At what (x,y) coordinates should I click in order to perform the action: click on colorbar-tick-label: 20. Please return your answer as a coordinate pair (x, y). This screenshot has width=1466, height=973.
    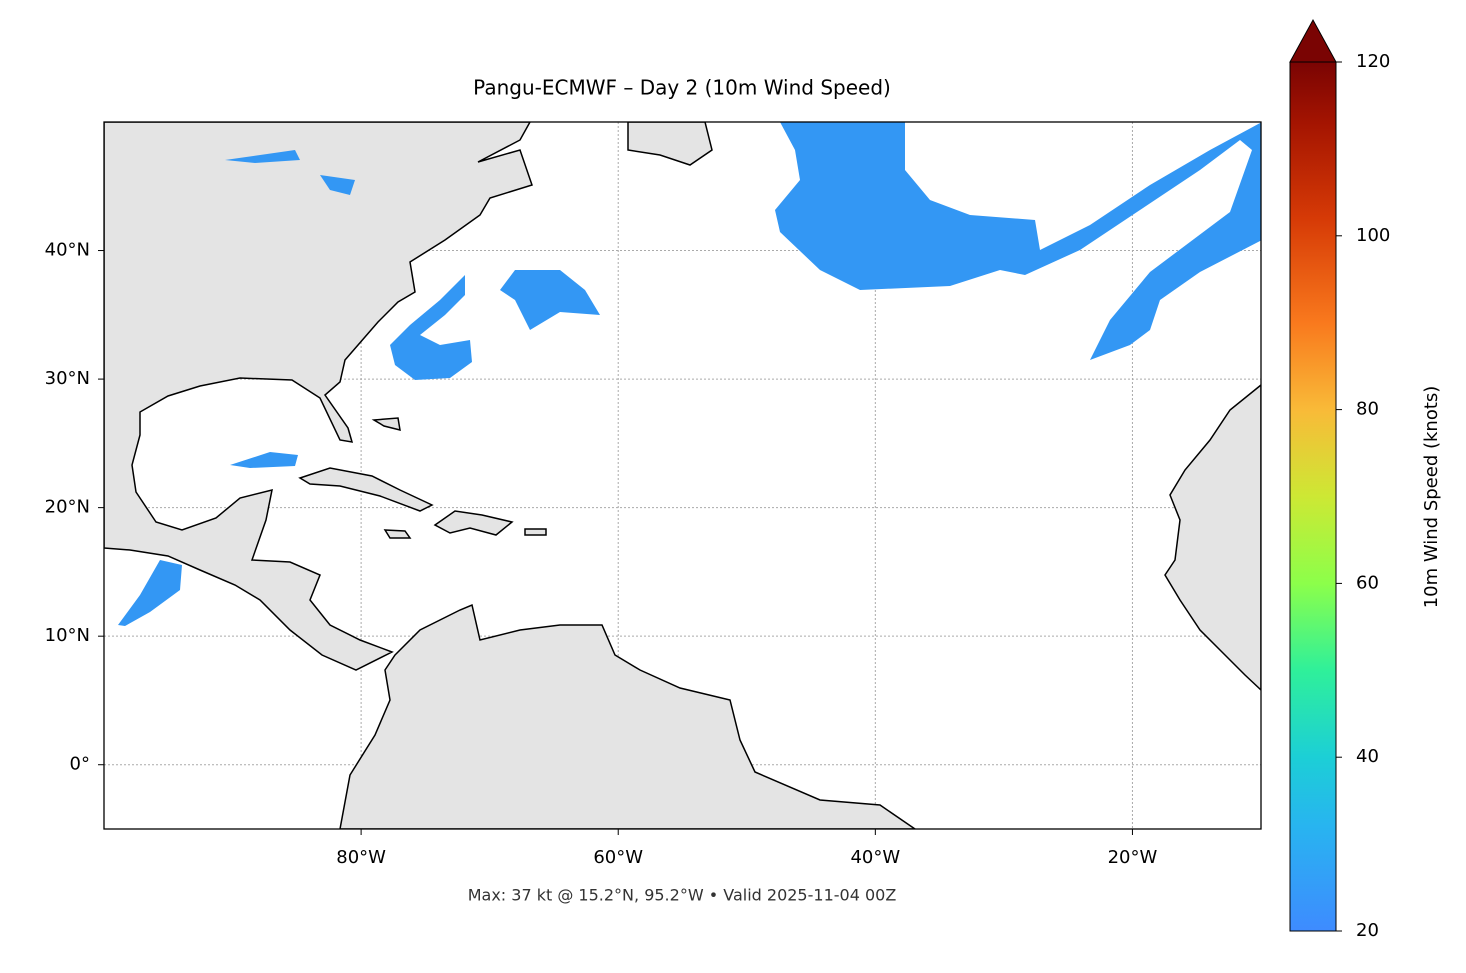
    Looking at the image, I should click on (1367, 930).